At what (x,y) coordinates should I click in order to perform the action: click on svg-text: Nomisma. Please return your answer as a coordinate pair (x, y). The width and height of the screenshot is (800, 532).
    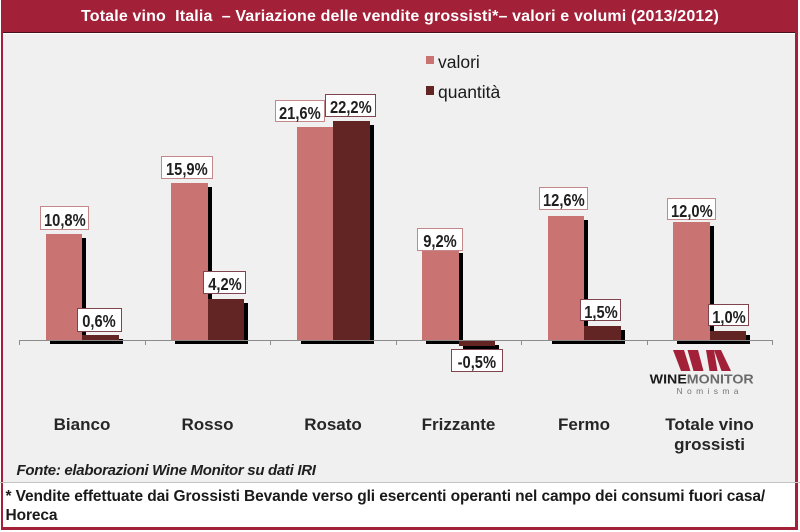
    Looking at the image, I should click on (708, 391).